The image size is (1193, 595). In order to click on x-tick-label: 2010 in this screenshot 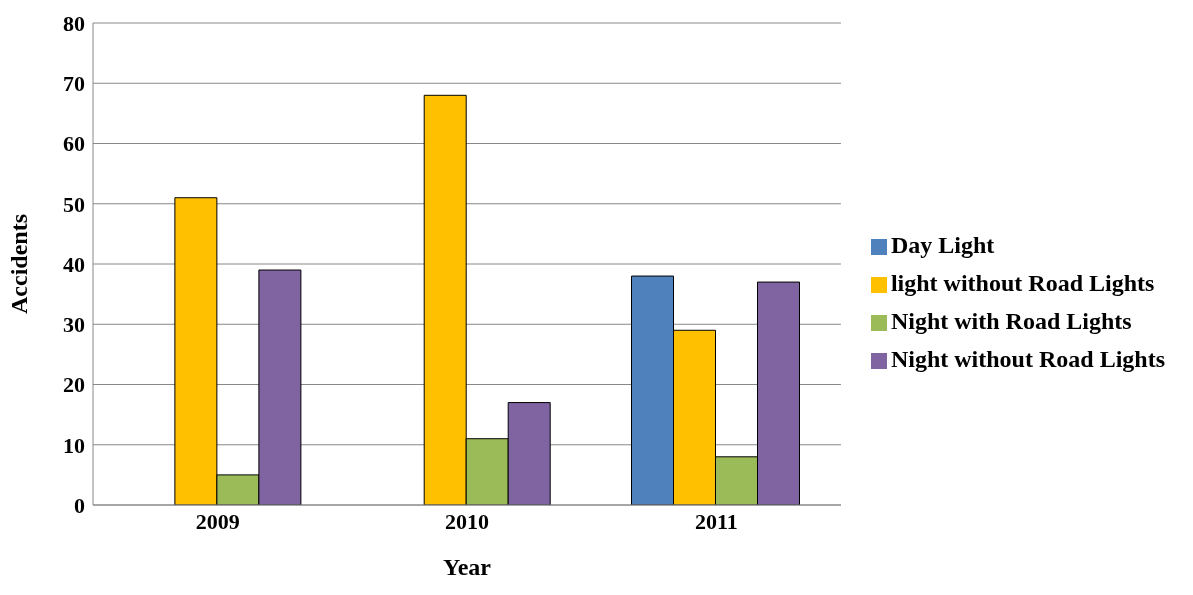, I will do `click(466, 521)`.